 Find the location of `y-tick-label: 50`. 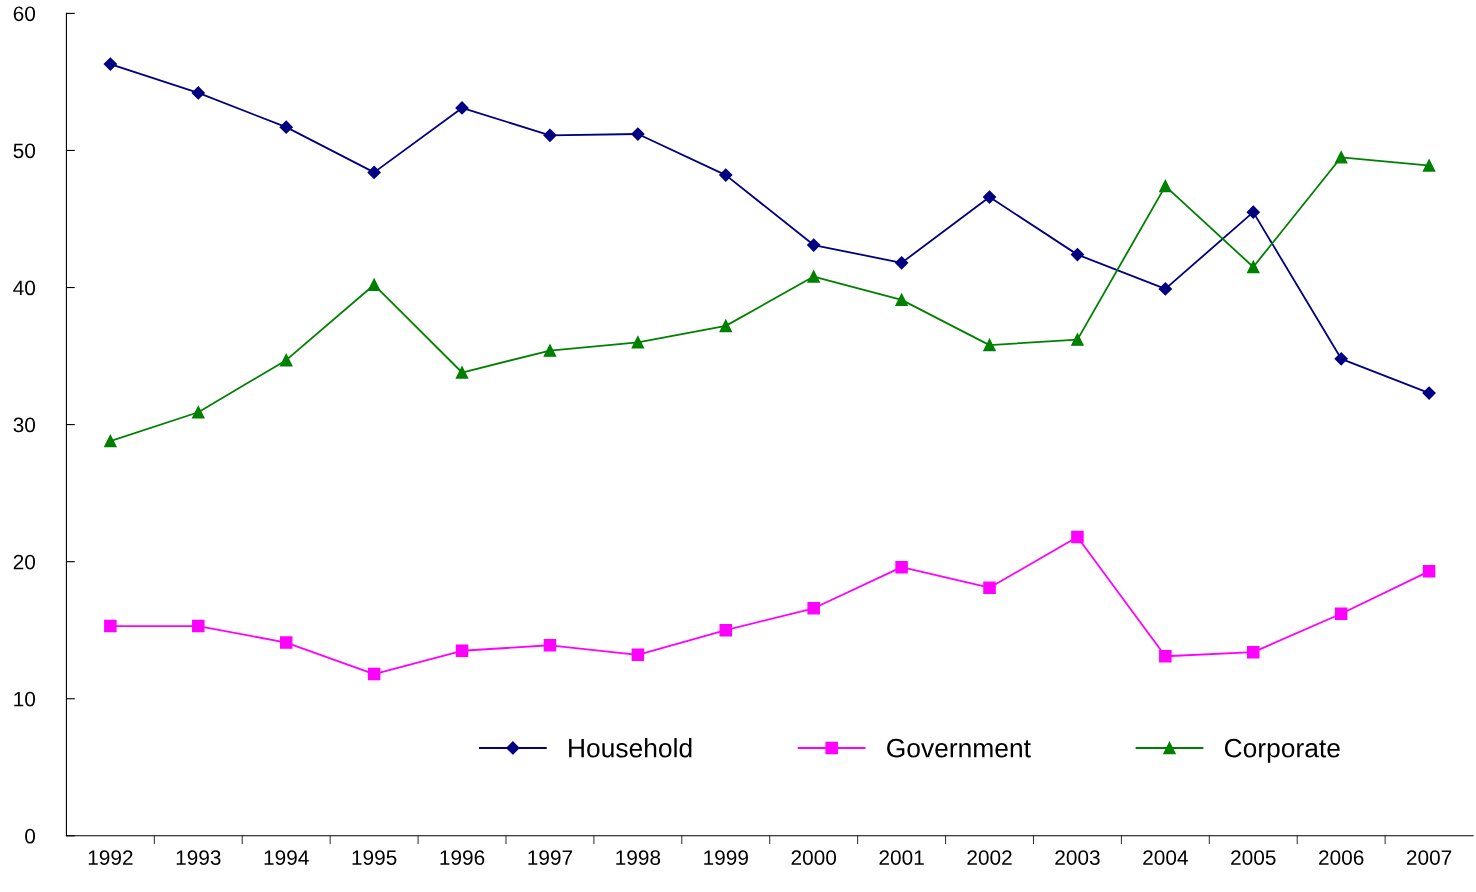

y-tick-label: 50 is located at coordinates (24, 151).